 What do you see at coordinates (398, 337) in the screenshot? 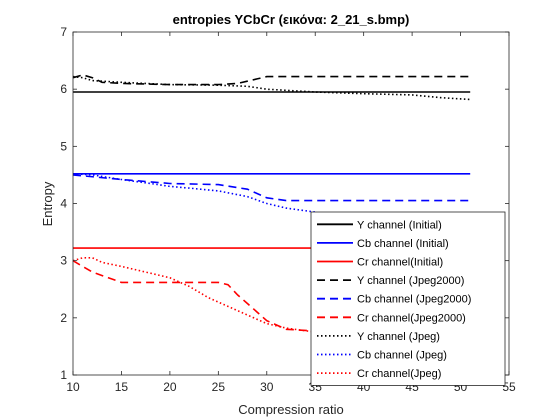
I see `legend-label: Y channel (Jpeg)` at bounding box center [398, 337].